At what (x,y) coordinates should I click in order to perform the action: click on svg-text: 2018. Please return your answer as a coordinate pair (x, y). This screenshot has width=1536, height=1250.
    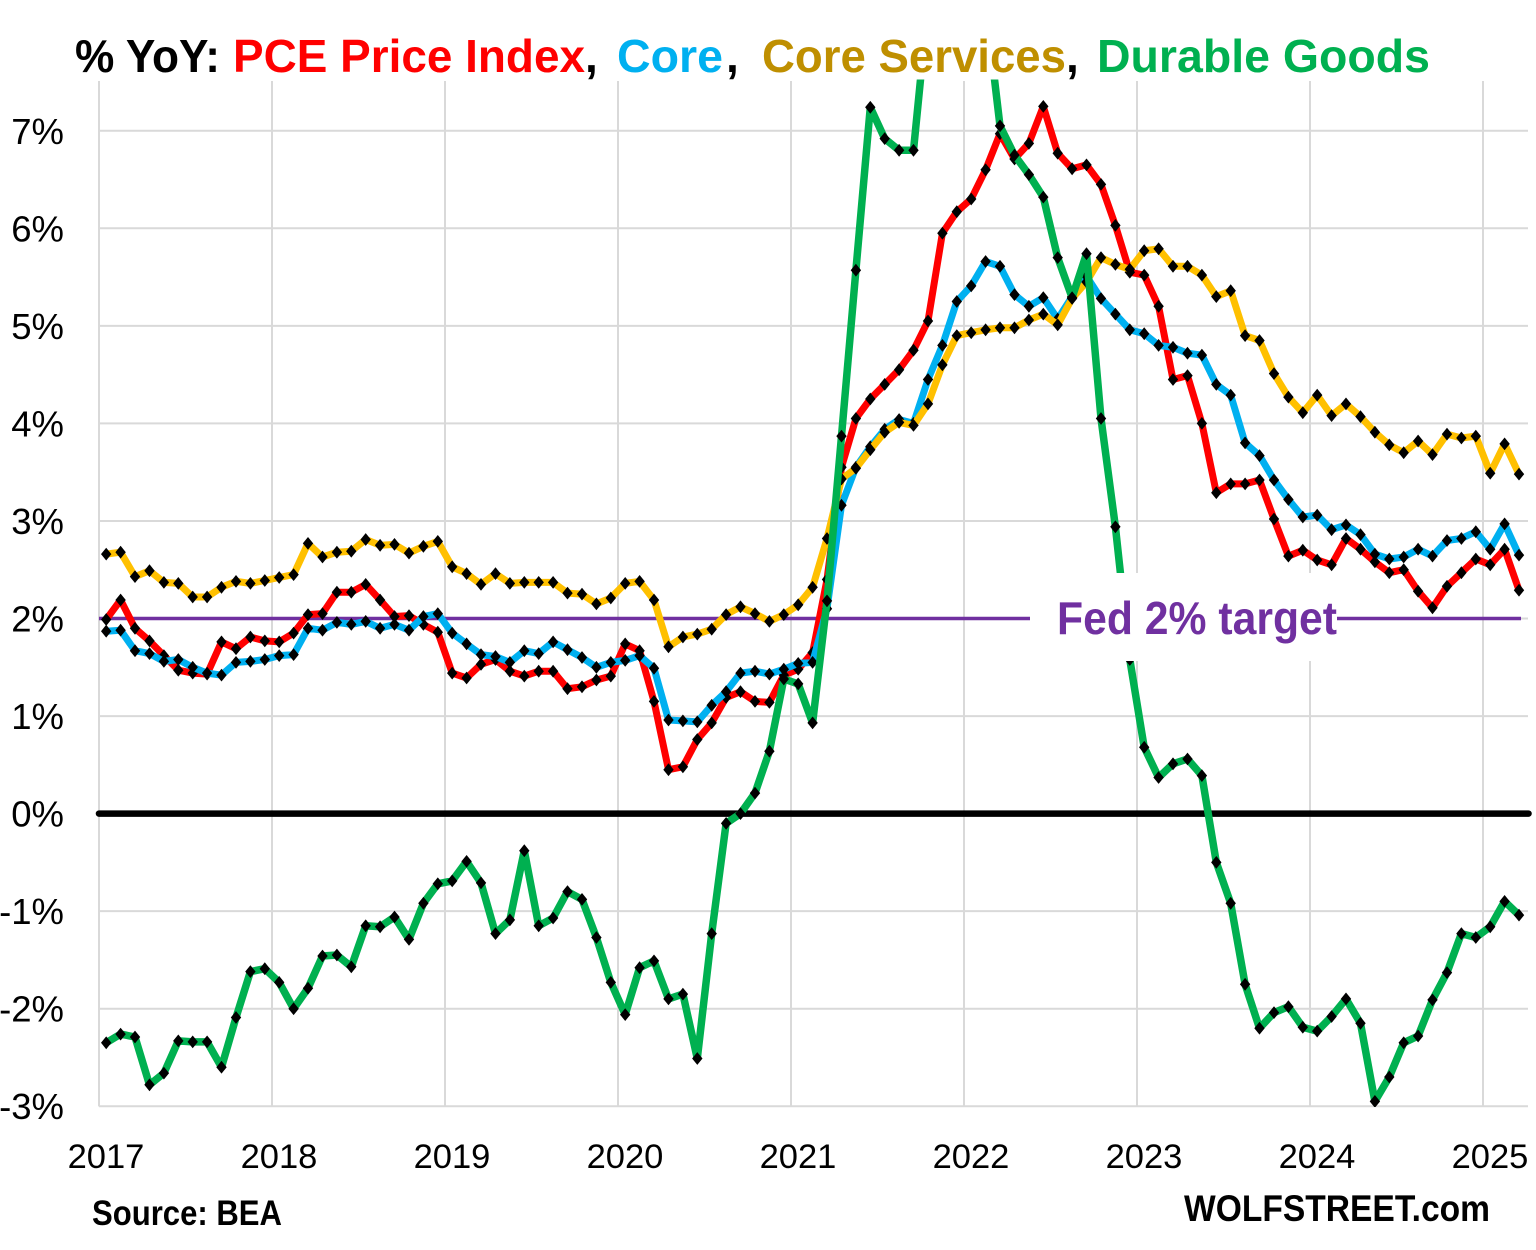
    Looking at the image, I should click on (279, 1157).